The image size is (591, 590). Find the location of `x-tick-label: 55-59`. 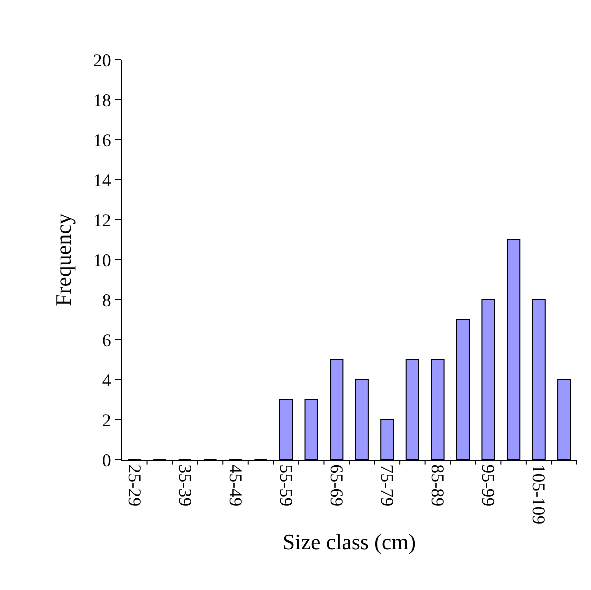

x-tick-label: 55-59 is located at coordinates (286, 485).